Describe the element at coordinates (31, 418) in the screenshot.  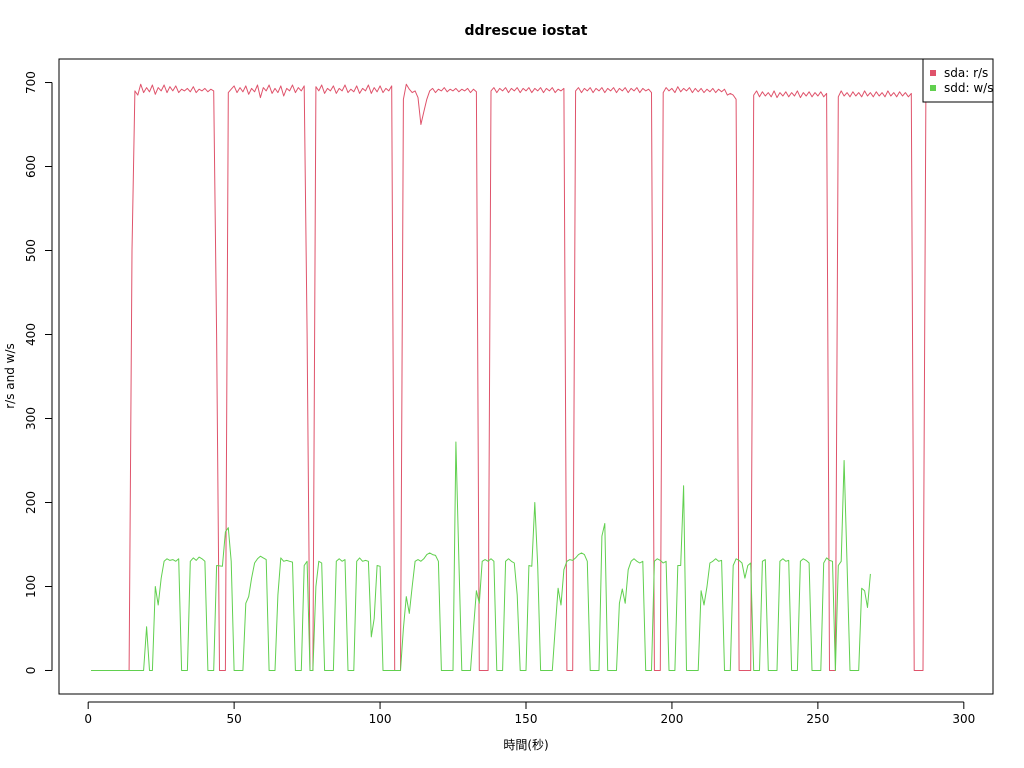
I see `y-tick-label: 300` at that location.